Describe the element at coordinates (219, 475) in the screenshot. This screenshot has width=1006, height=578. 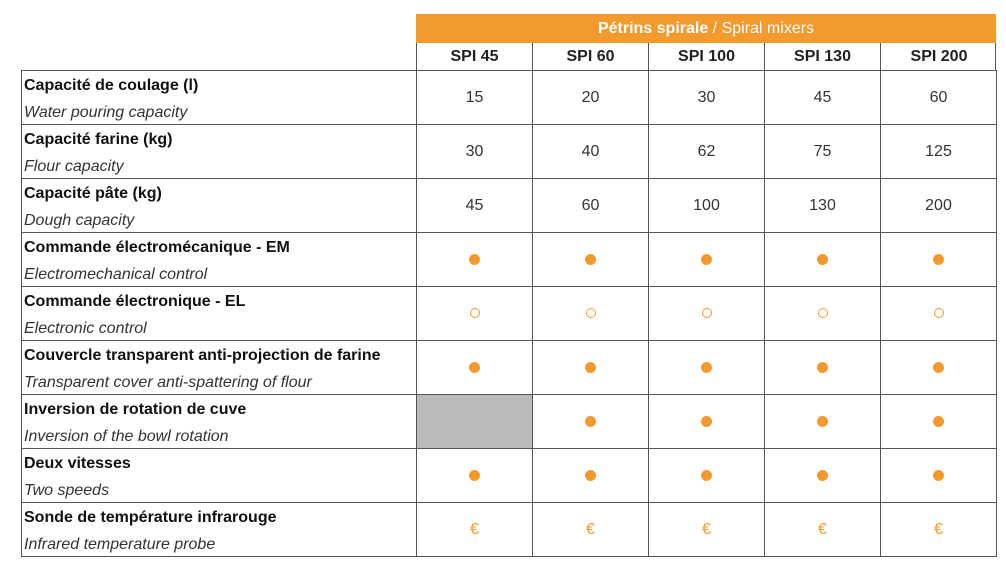
I see `row-label: Deux vitesses Two speeds` at that location.